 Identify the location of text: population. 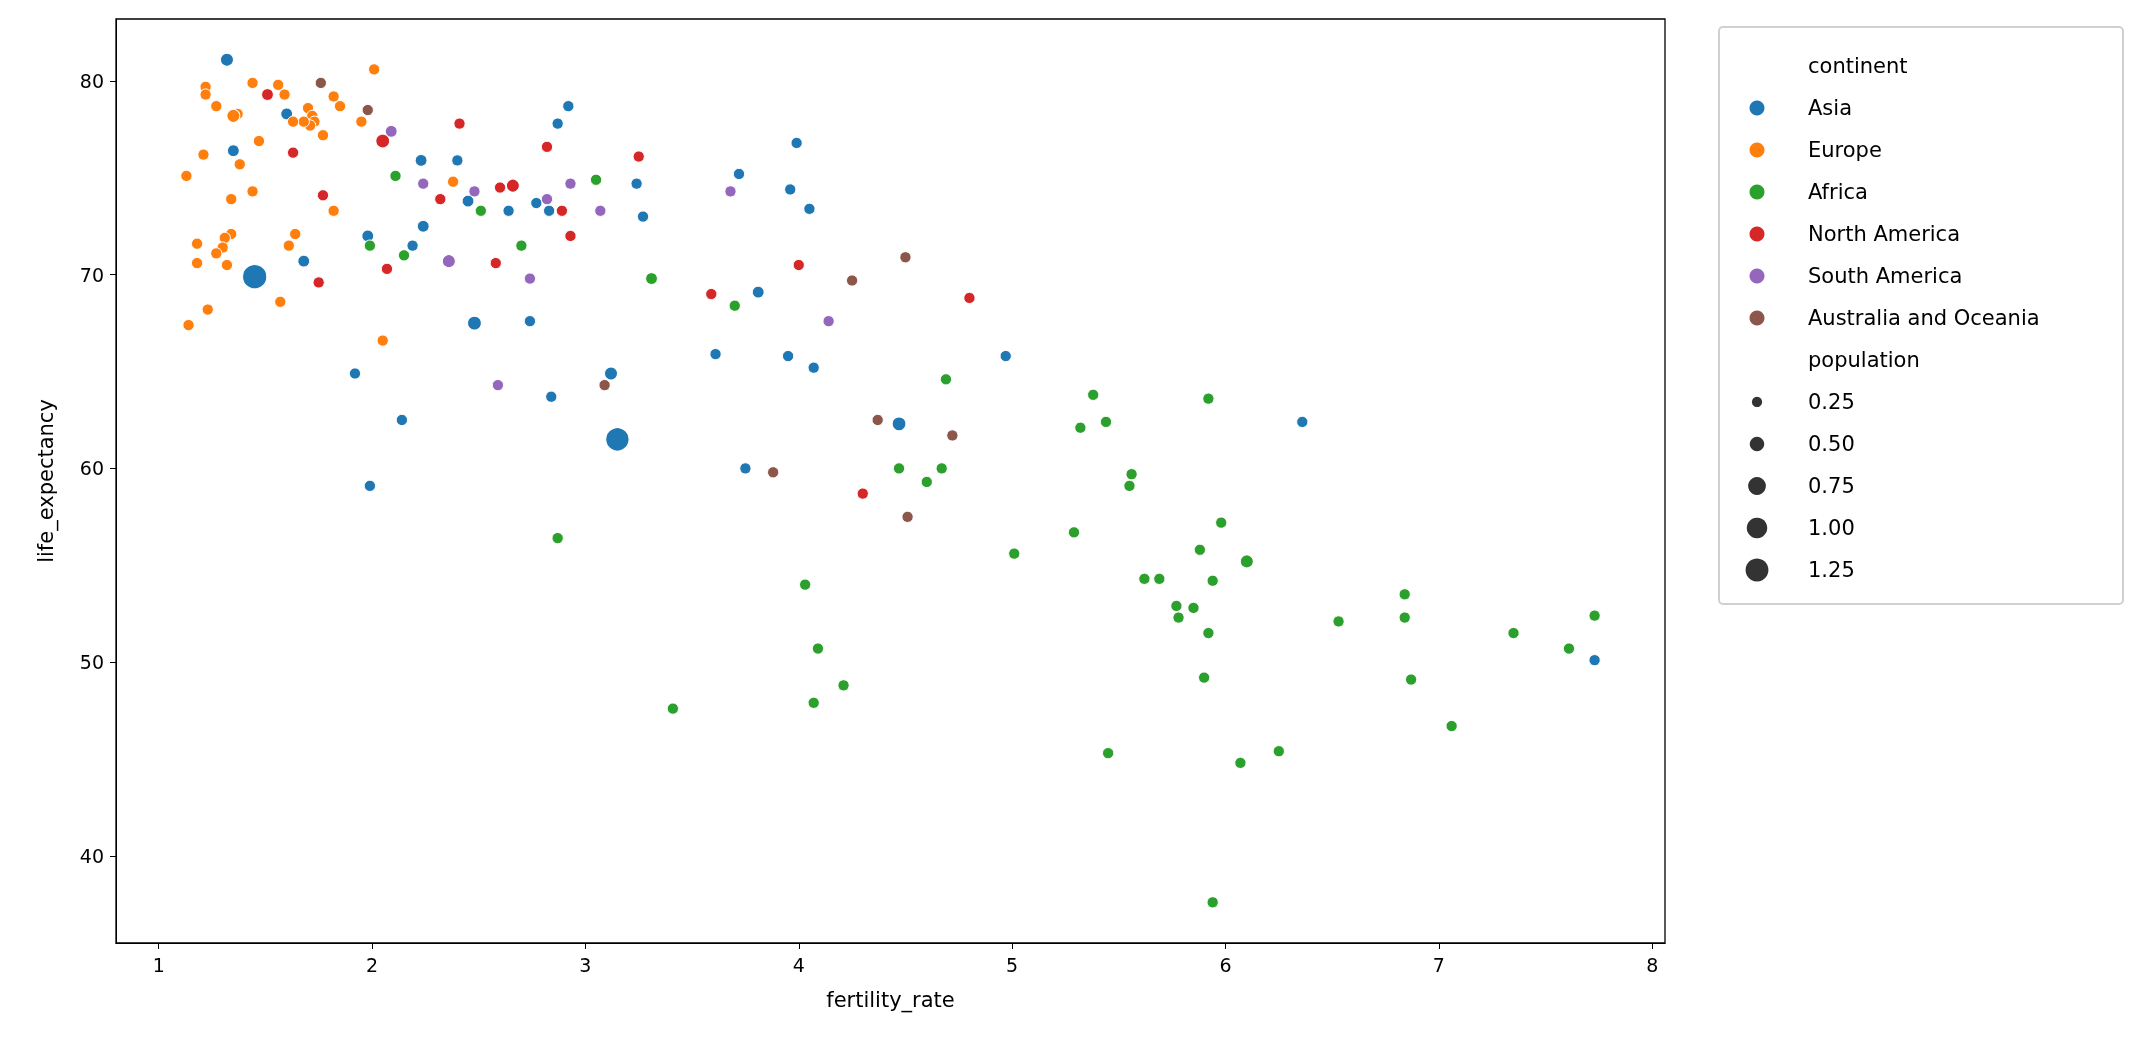
(1864, 360).